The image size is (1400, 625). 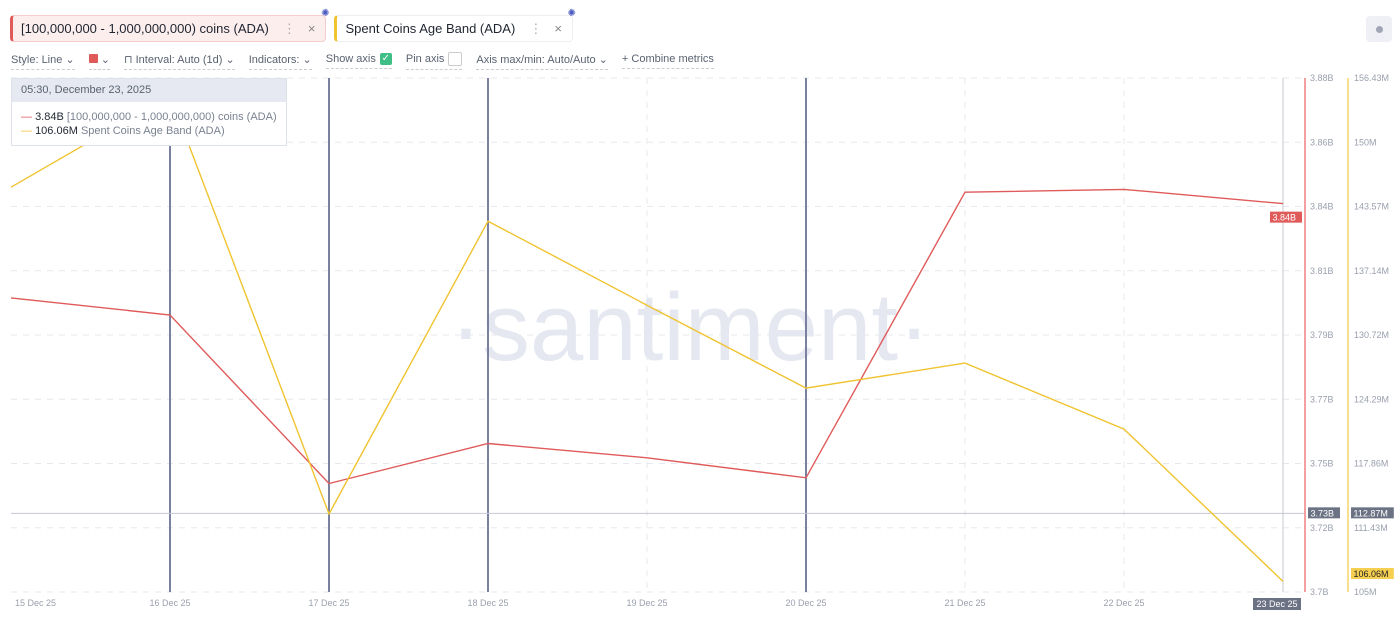 What do you see at coordinates (1371, 271) in the screenshot?
I see `axis-tick-label: 137.14M` at bounding box center [1371, 271].